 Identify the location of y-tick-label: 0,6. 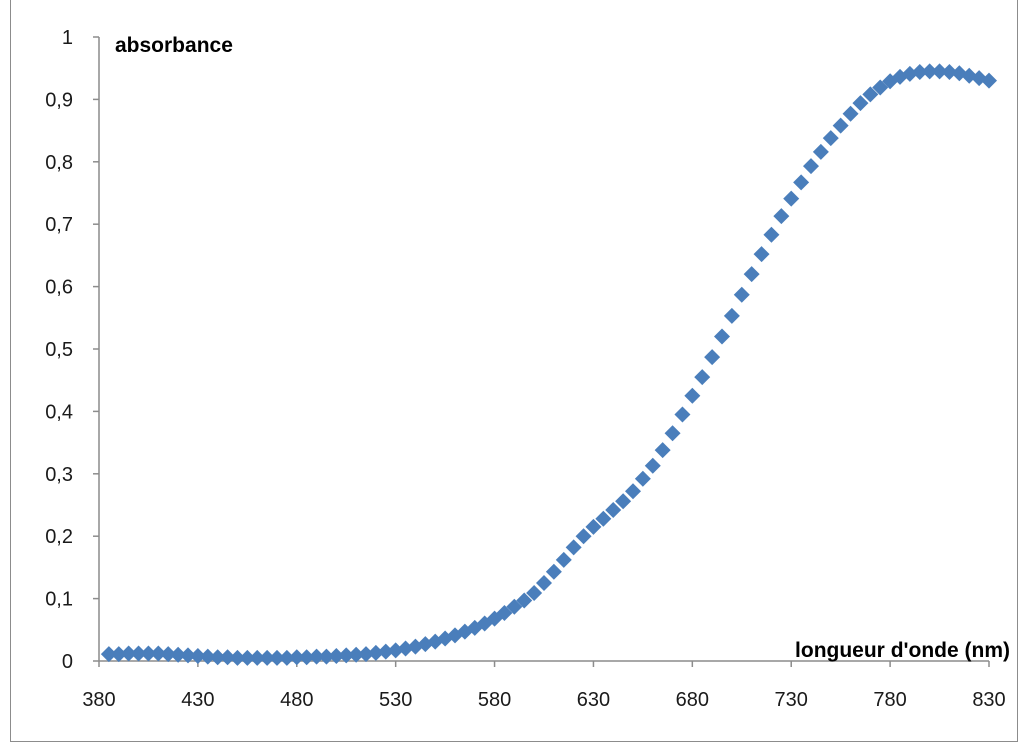
(59, 288).